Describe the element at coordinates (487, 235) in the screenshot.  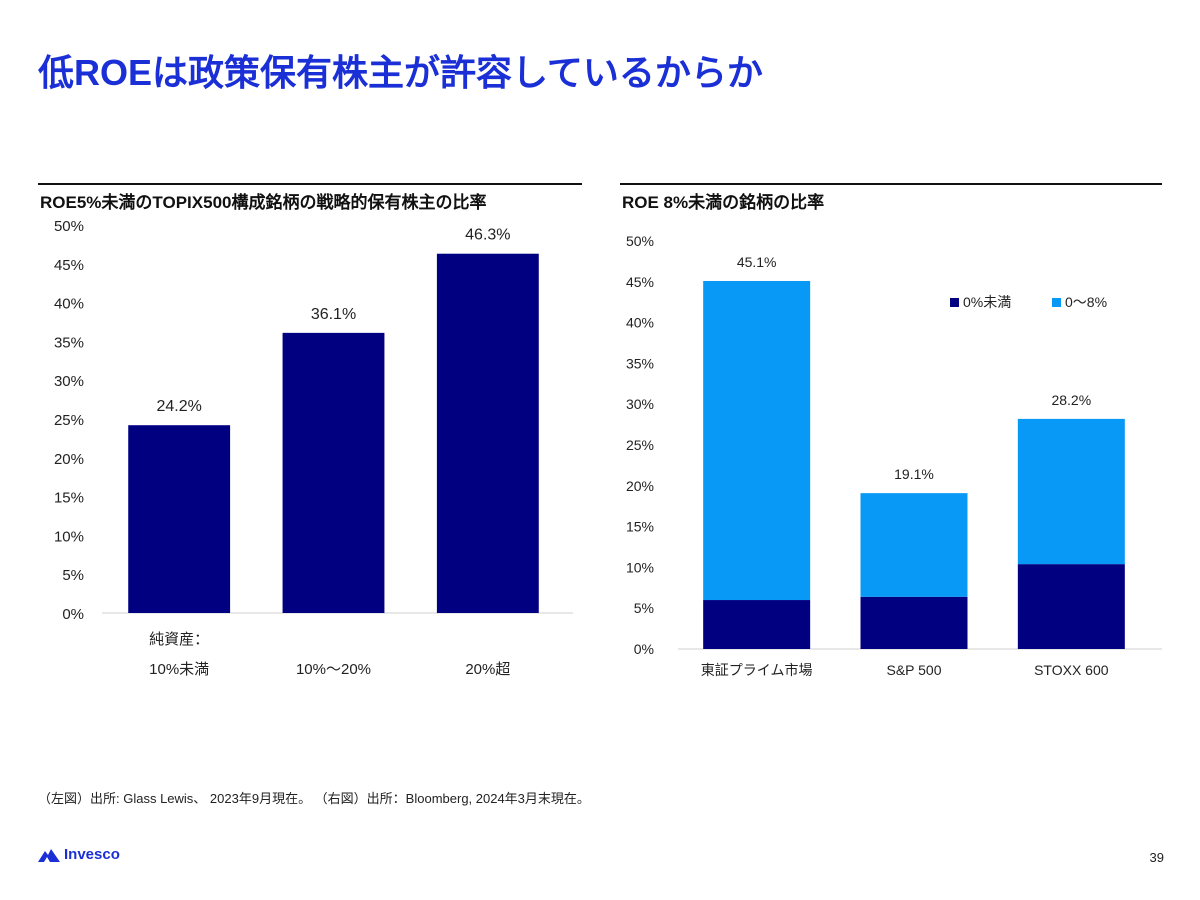
I see `data-label: 46.3%` at that location.